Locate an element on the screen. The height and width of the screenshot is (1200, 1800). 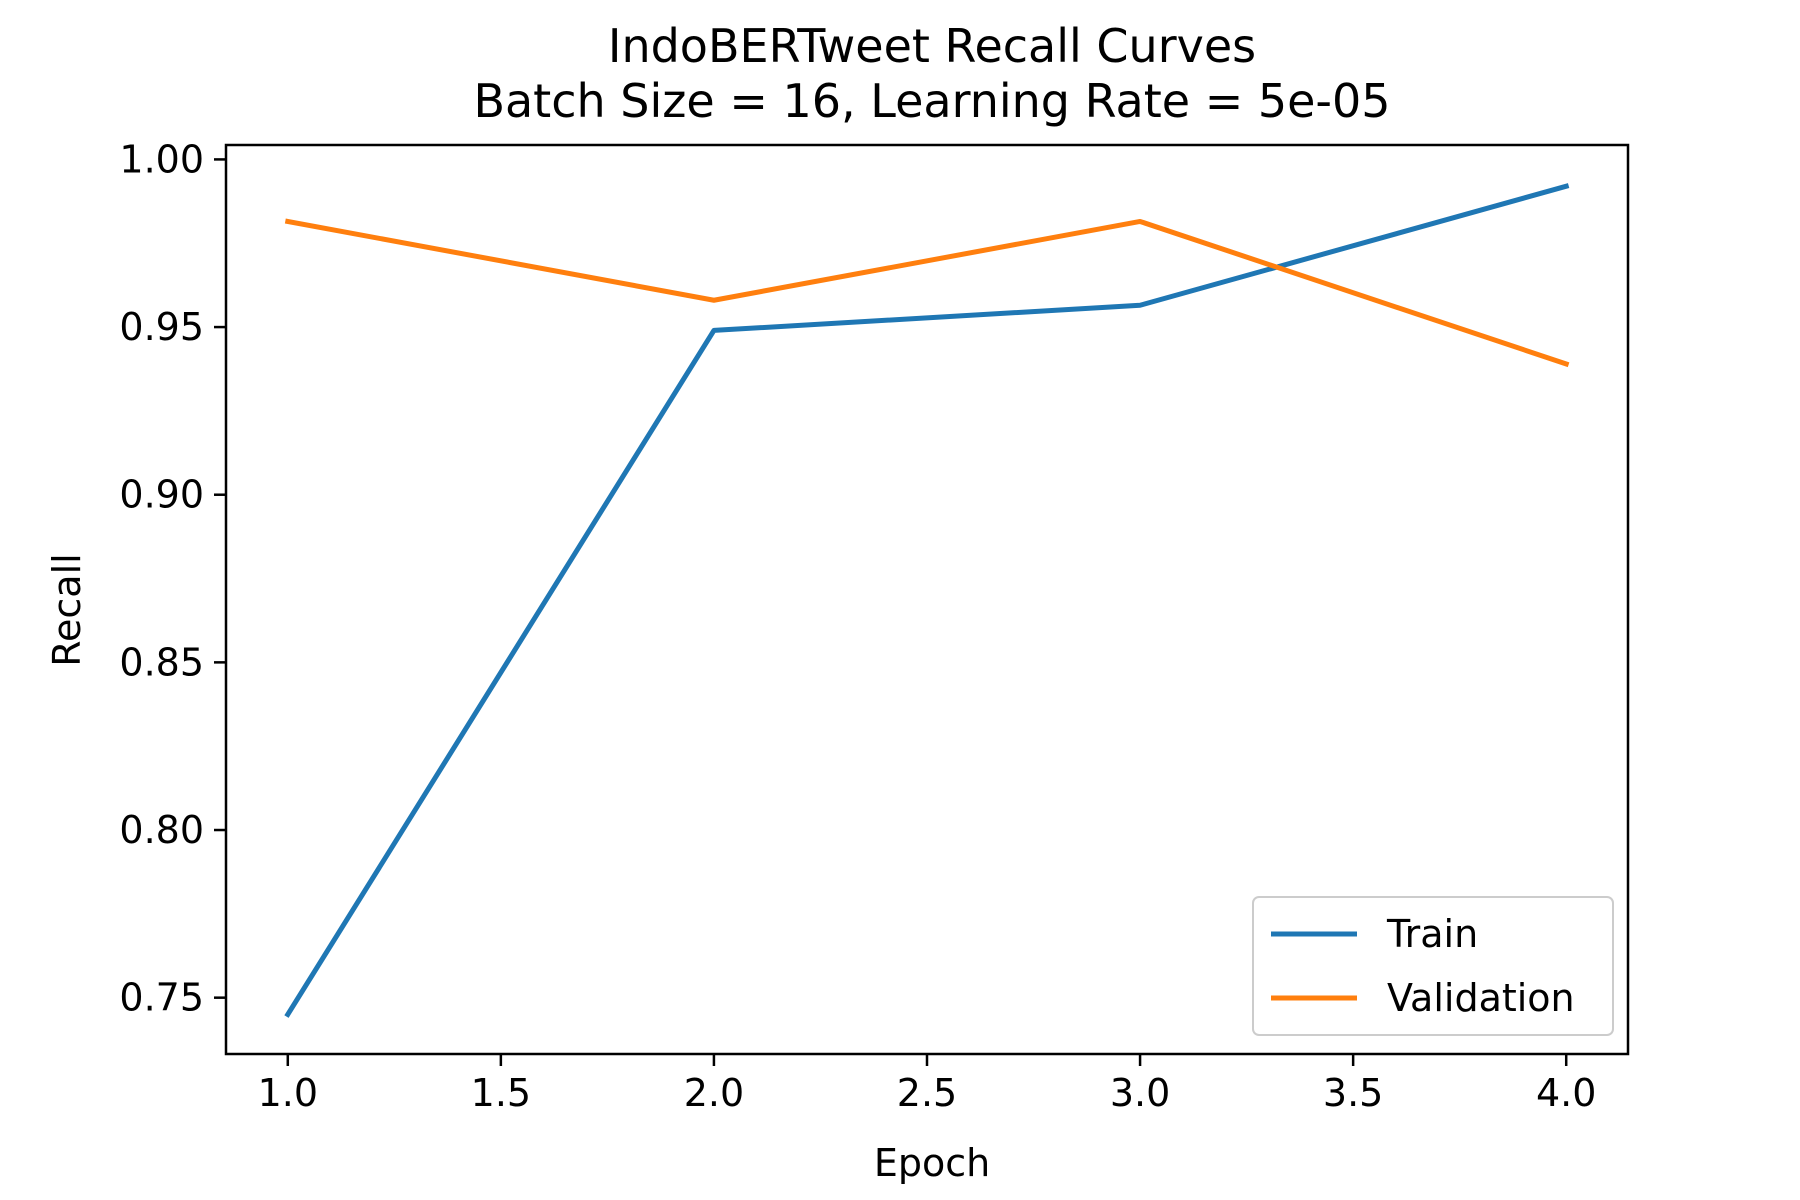
legend: Train Validation is located at coordinates (1433, 966).